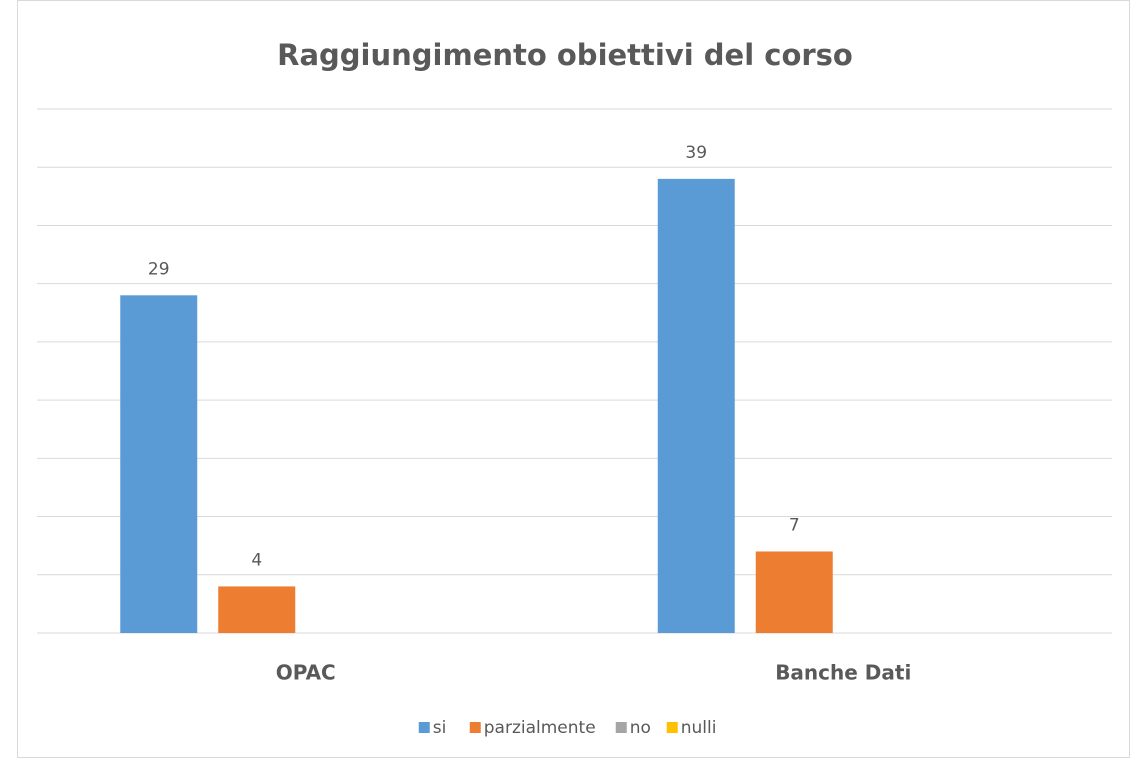 Image resolution: width=1131 pixels, height=758 pixels. I want to click on data-label: 7, so click(794, 525).